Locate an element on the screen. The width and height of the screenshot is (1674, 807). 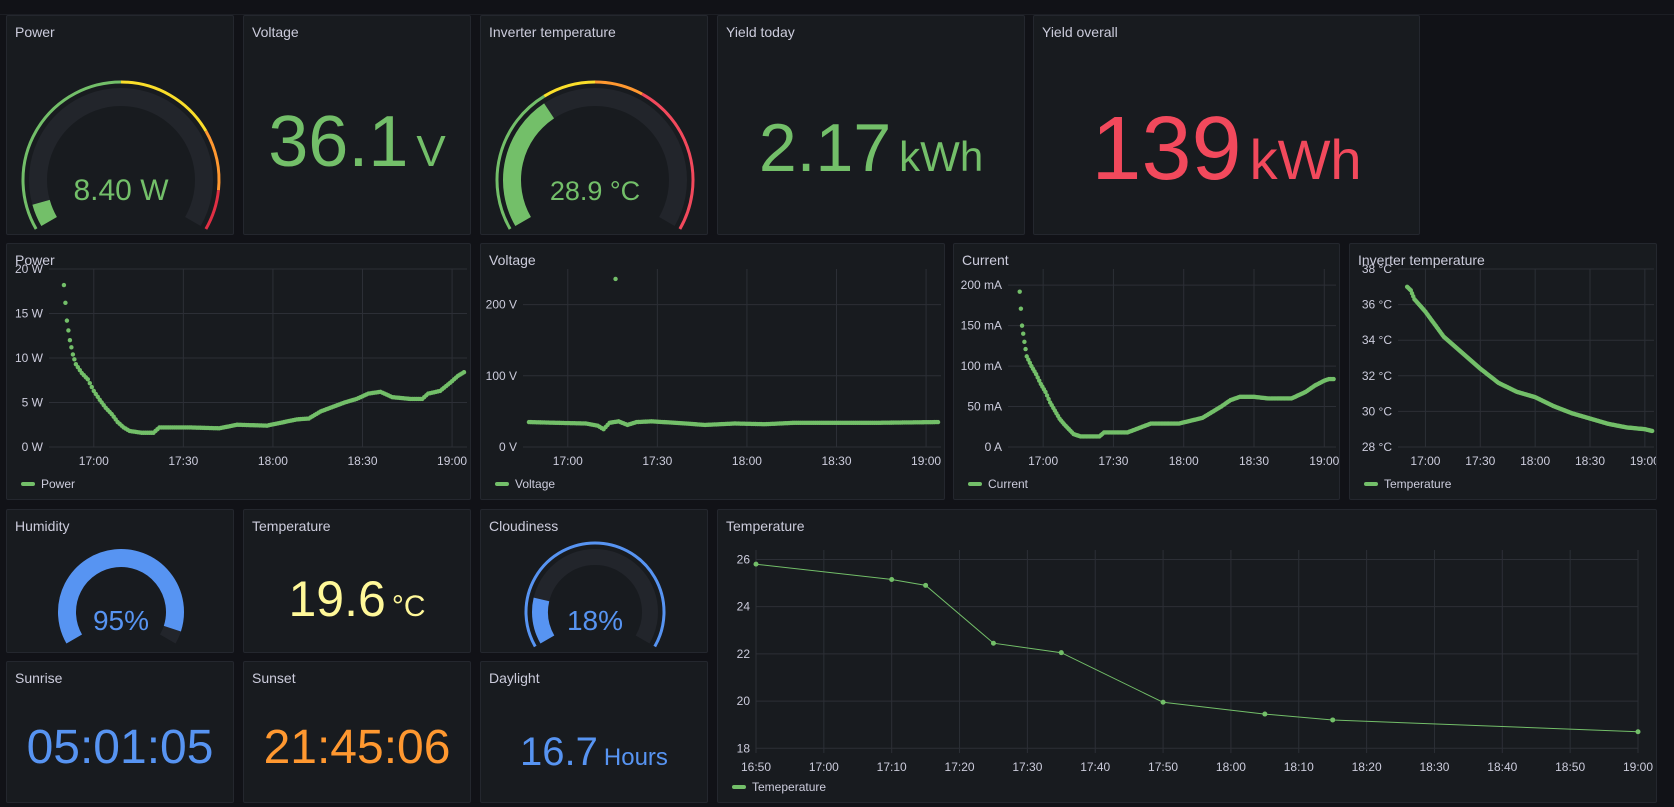
power-gauge: 8.40 W is located at coordinates (121, 155).